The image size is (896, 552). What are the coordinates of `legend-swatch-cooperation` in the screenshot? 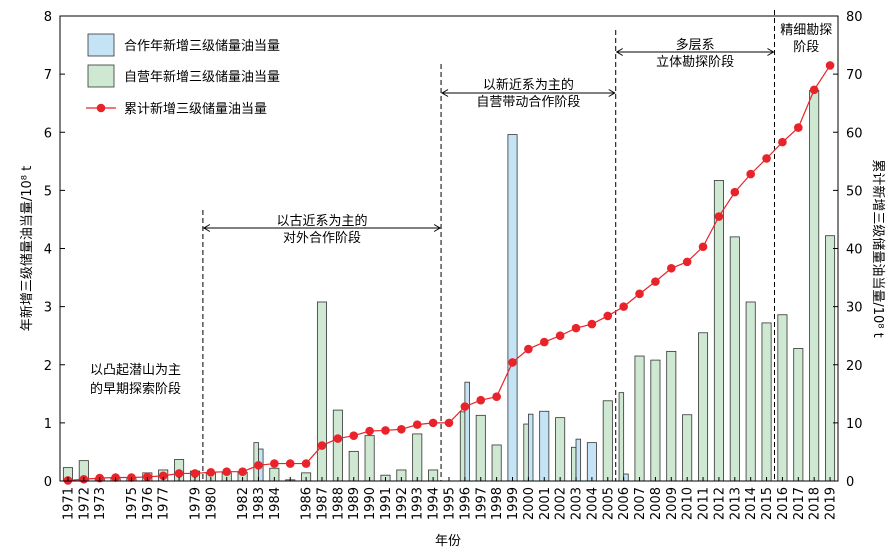 It's located at (101, 45).